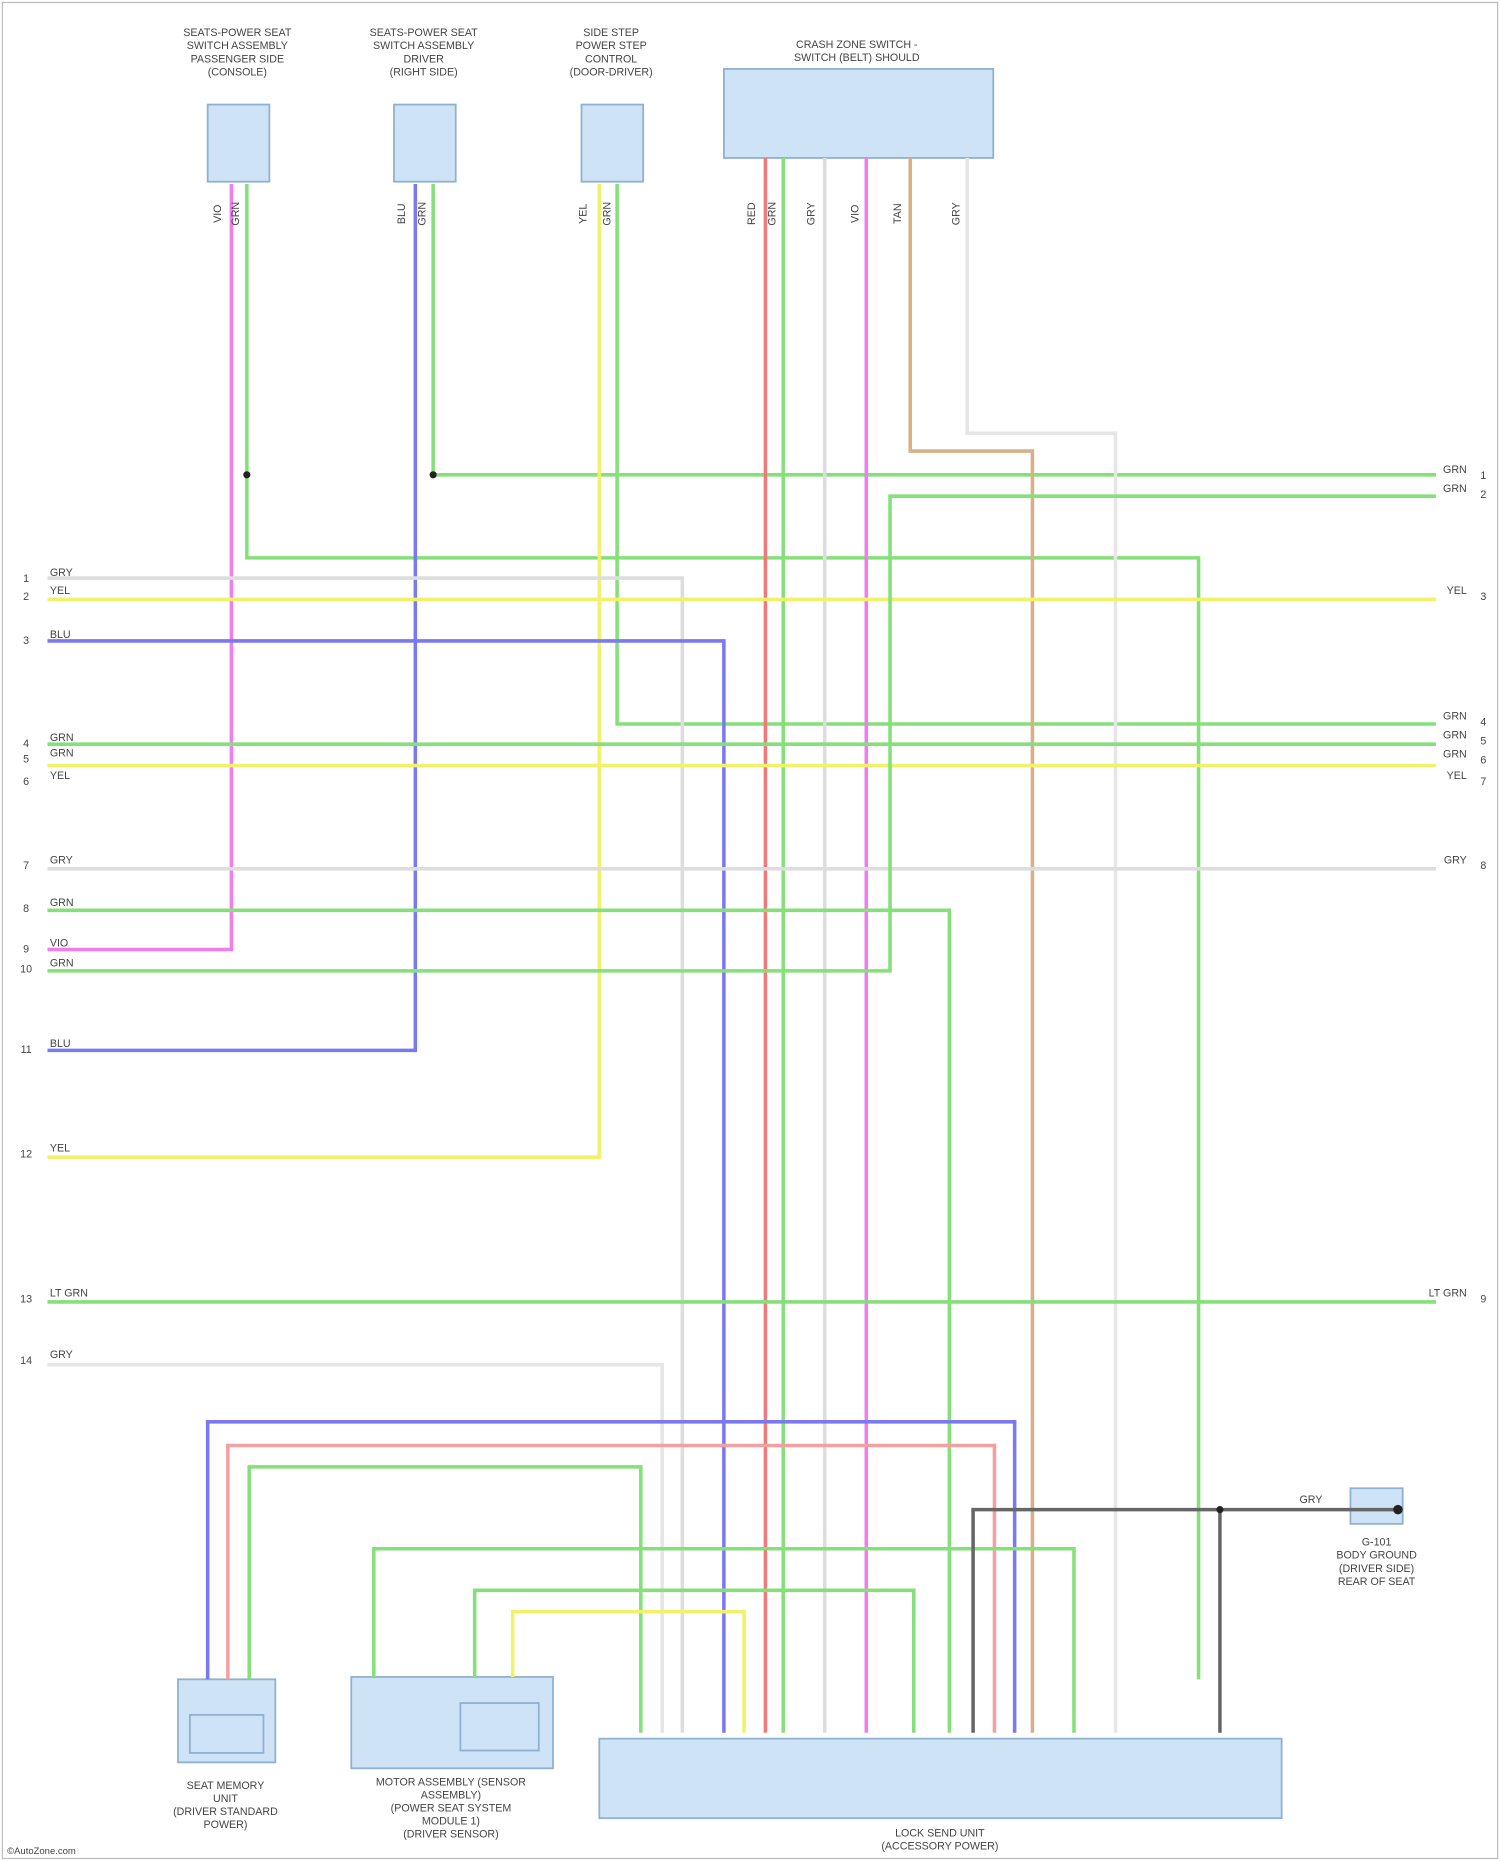 The height and width of the screenshot is (1861, 1500). Describe the element at coordinates (225, 1799) in the screenshot. I see `component-label: UNIT` at that location.